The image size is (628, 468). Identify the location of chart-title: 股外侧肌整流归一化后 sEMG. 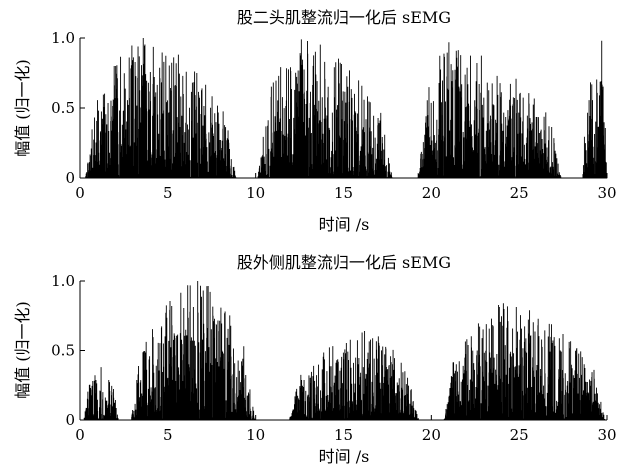
(344, 262).